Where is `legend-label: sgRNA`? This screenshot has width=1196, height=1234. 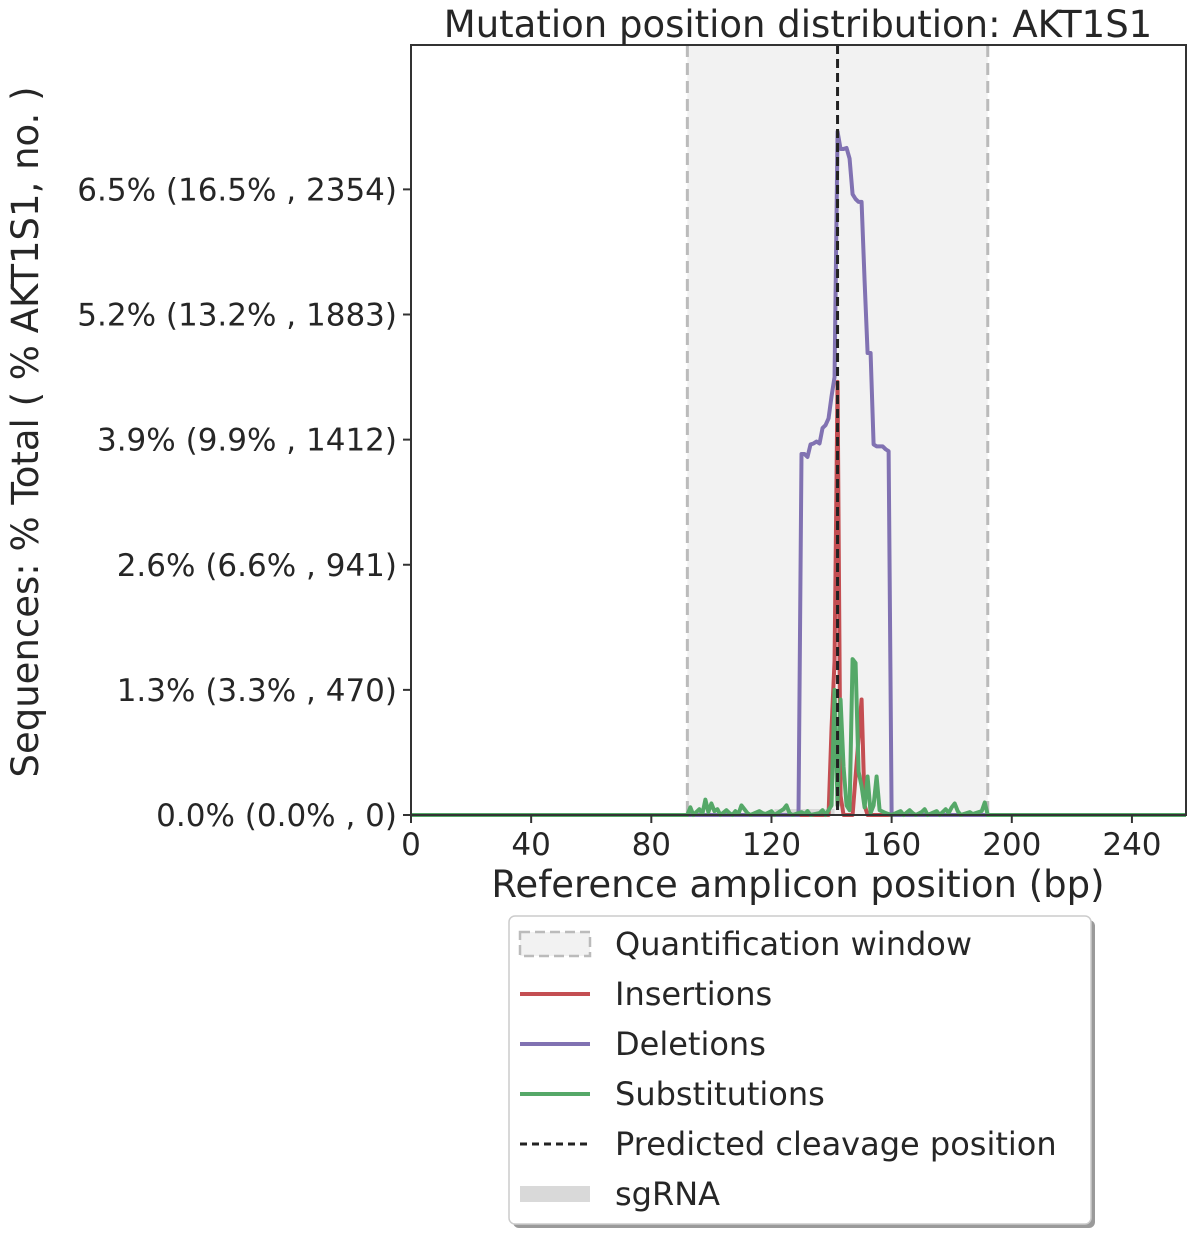
legend-label: sgRNA is located at coordinates (667, 1194).